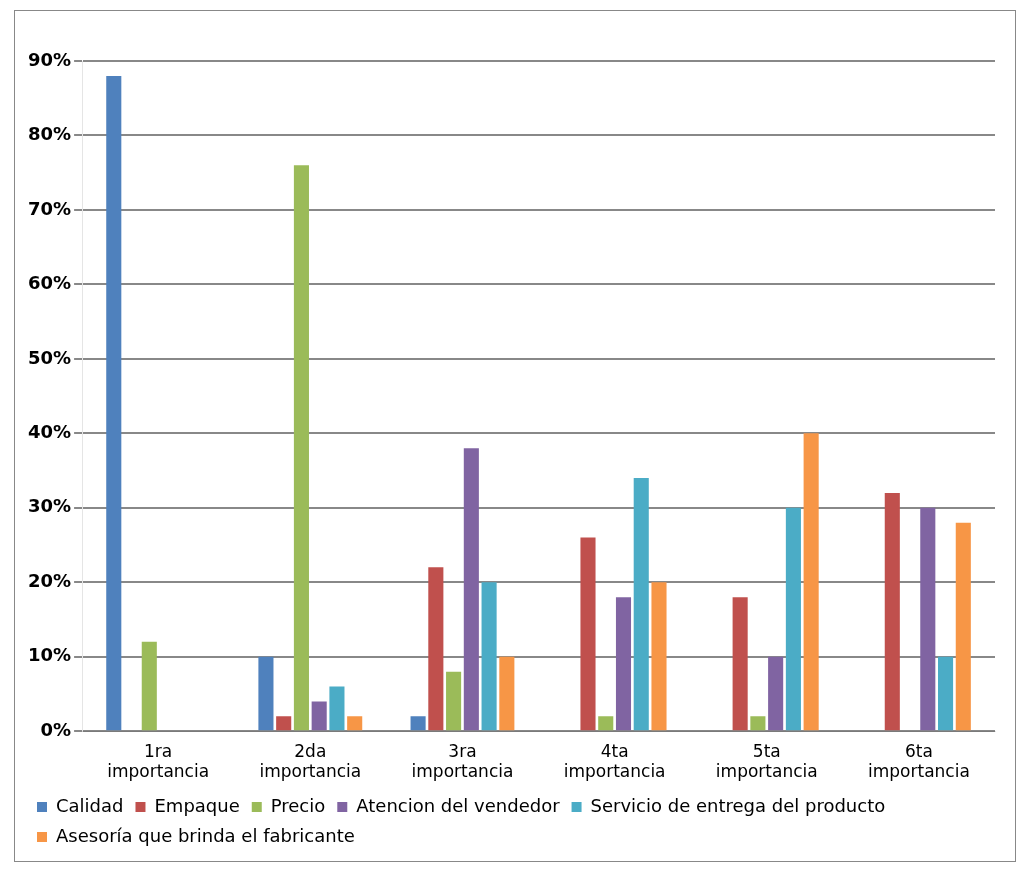 This screenshot has height=869, width=1028. Describe the element at coordinates (298, 805) in the screenshot. I see `legend-label: Precio` at that location.